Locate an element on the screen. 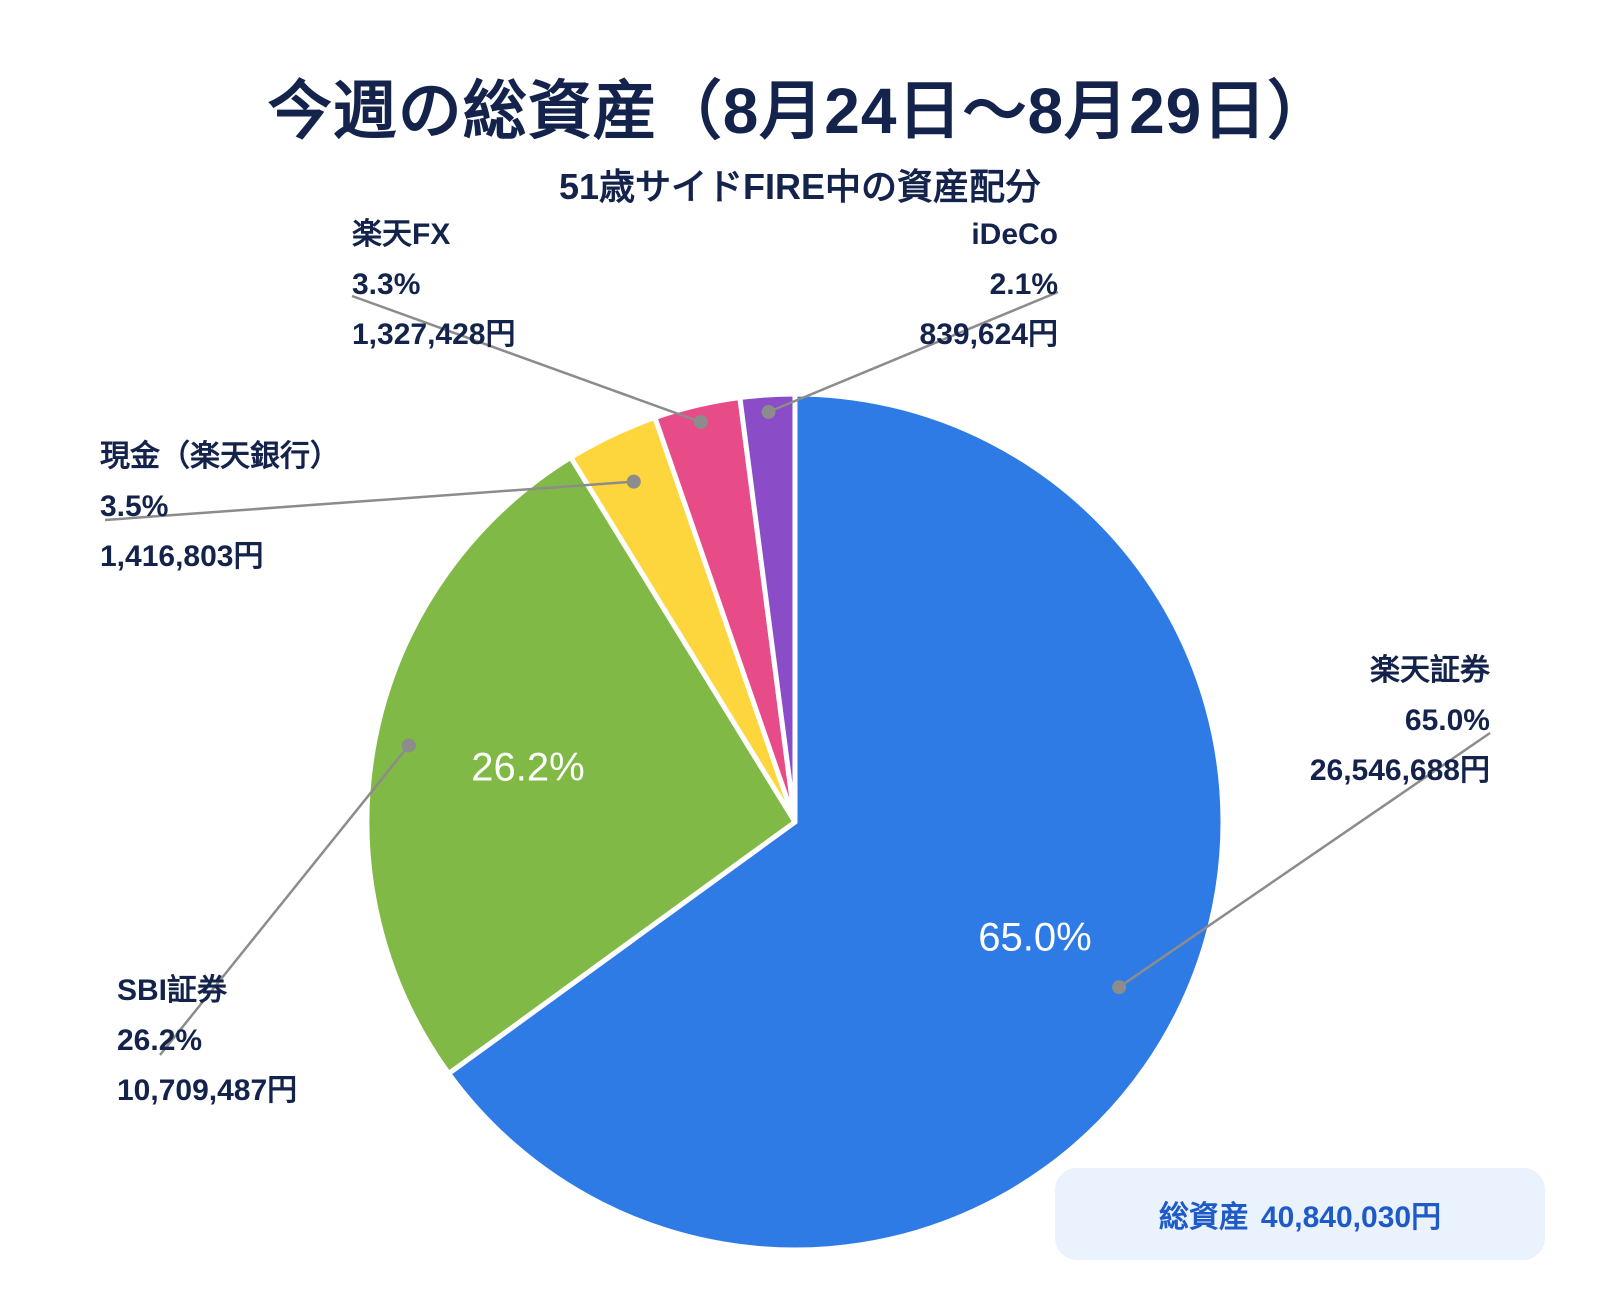 This screenshot has width=1600, height=1300. slice-label-amount: 839,624円 is located at coordinates (989, 334).